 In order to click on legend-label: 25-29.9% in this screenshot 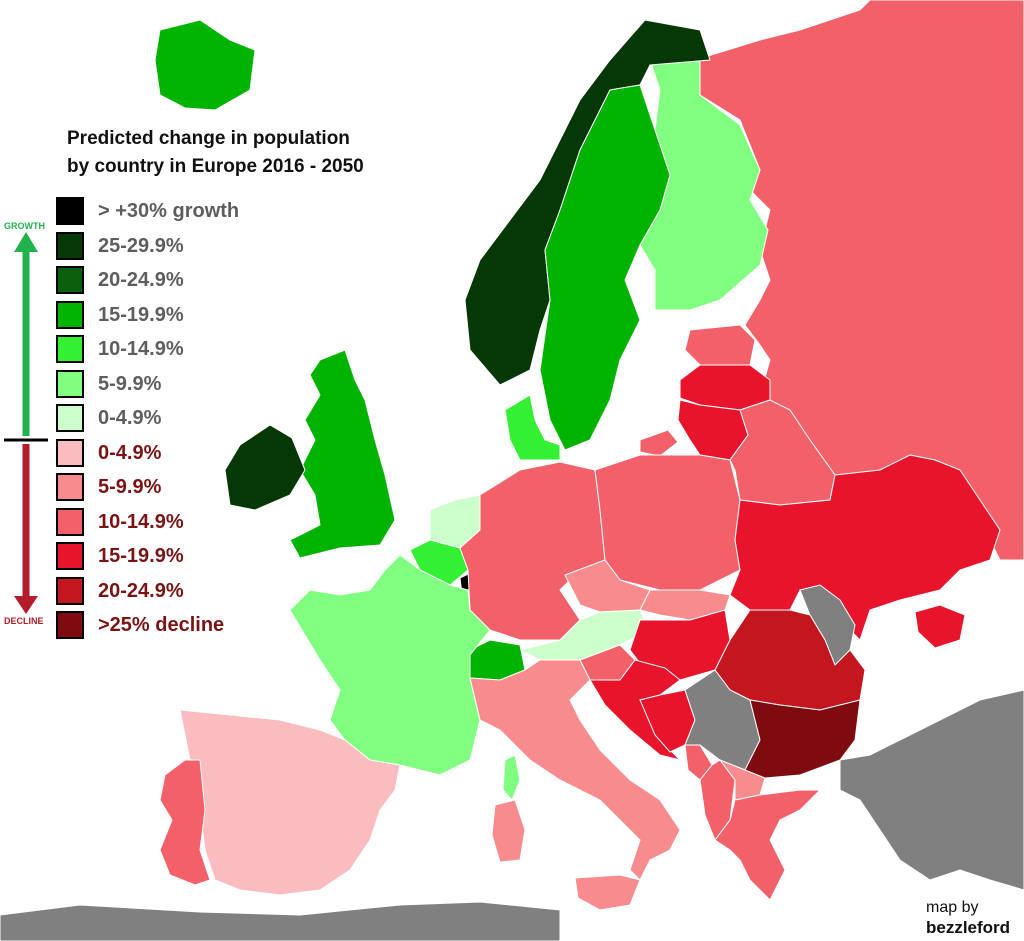, I will do `click(141, 245)`.